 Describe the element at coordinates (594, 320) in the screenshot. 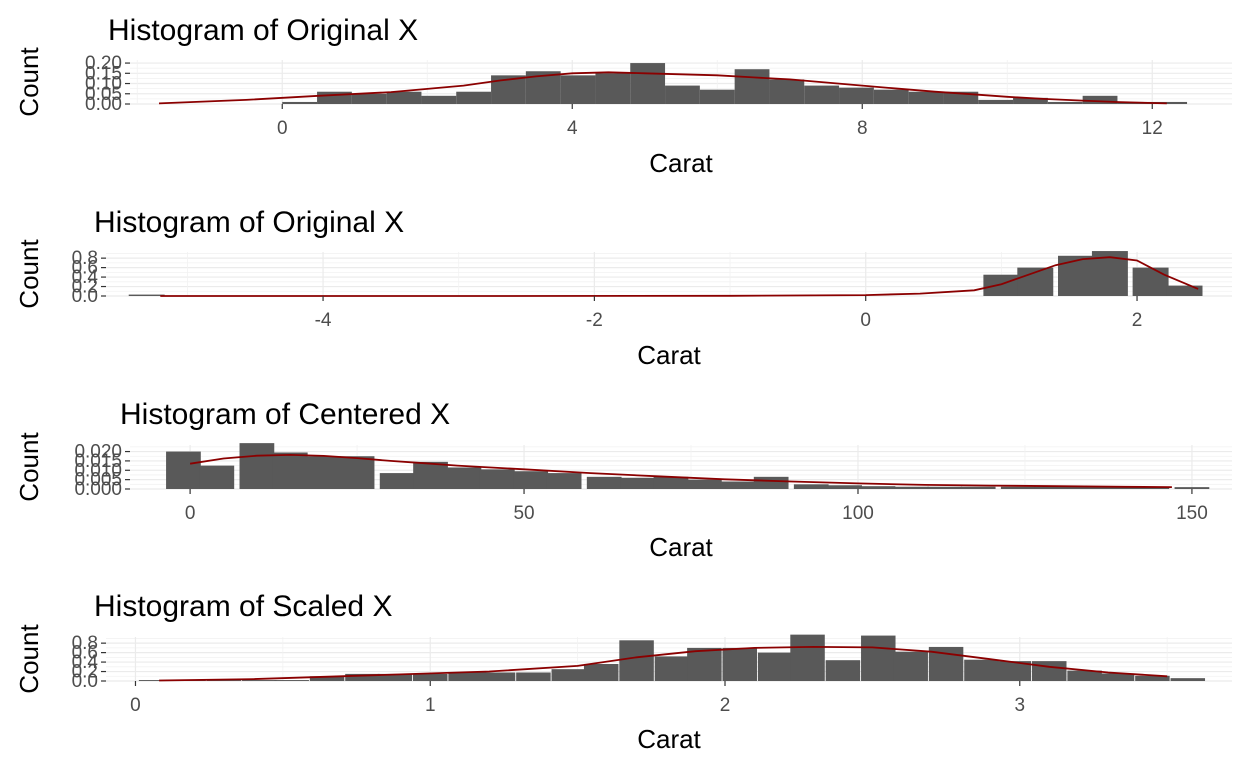

I see `x-tick-label: -2` at that location.